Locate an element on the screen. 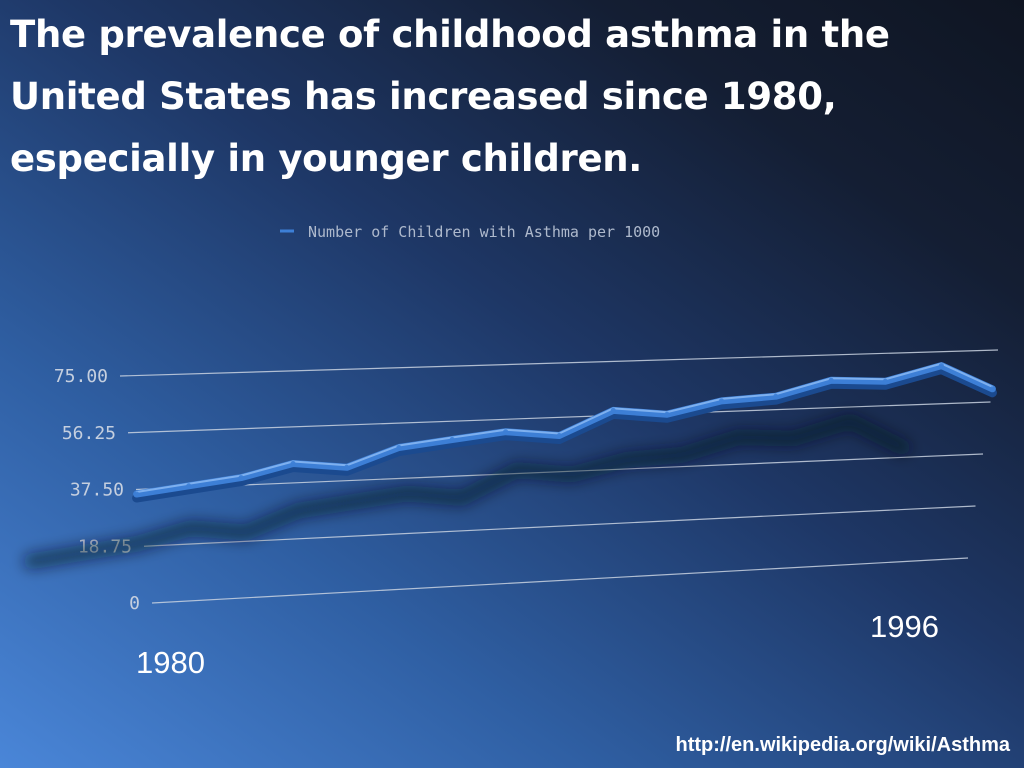 Image resolution: width=1024 pixels, height=768 pixels. source-link: http://en.wikipedia.org/wiki/Asthma is located at coordinates (842, 745).